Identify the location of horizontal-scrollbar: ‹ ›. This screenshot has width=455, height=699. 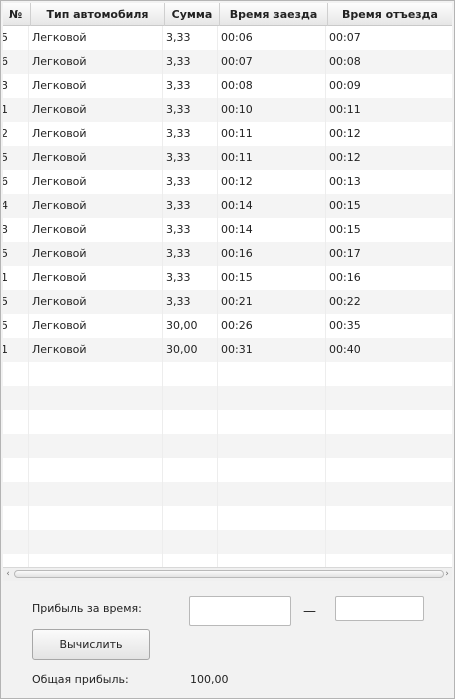
(227, 574).